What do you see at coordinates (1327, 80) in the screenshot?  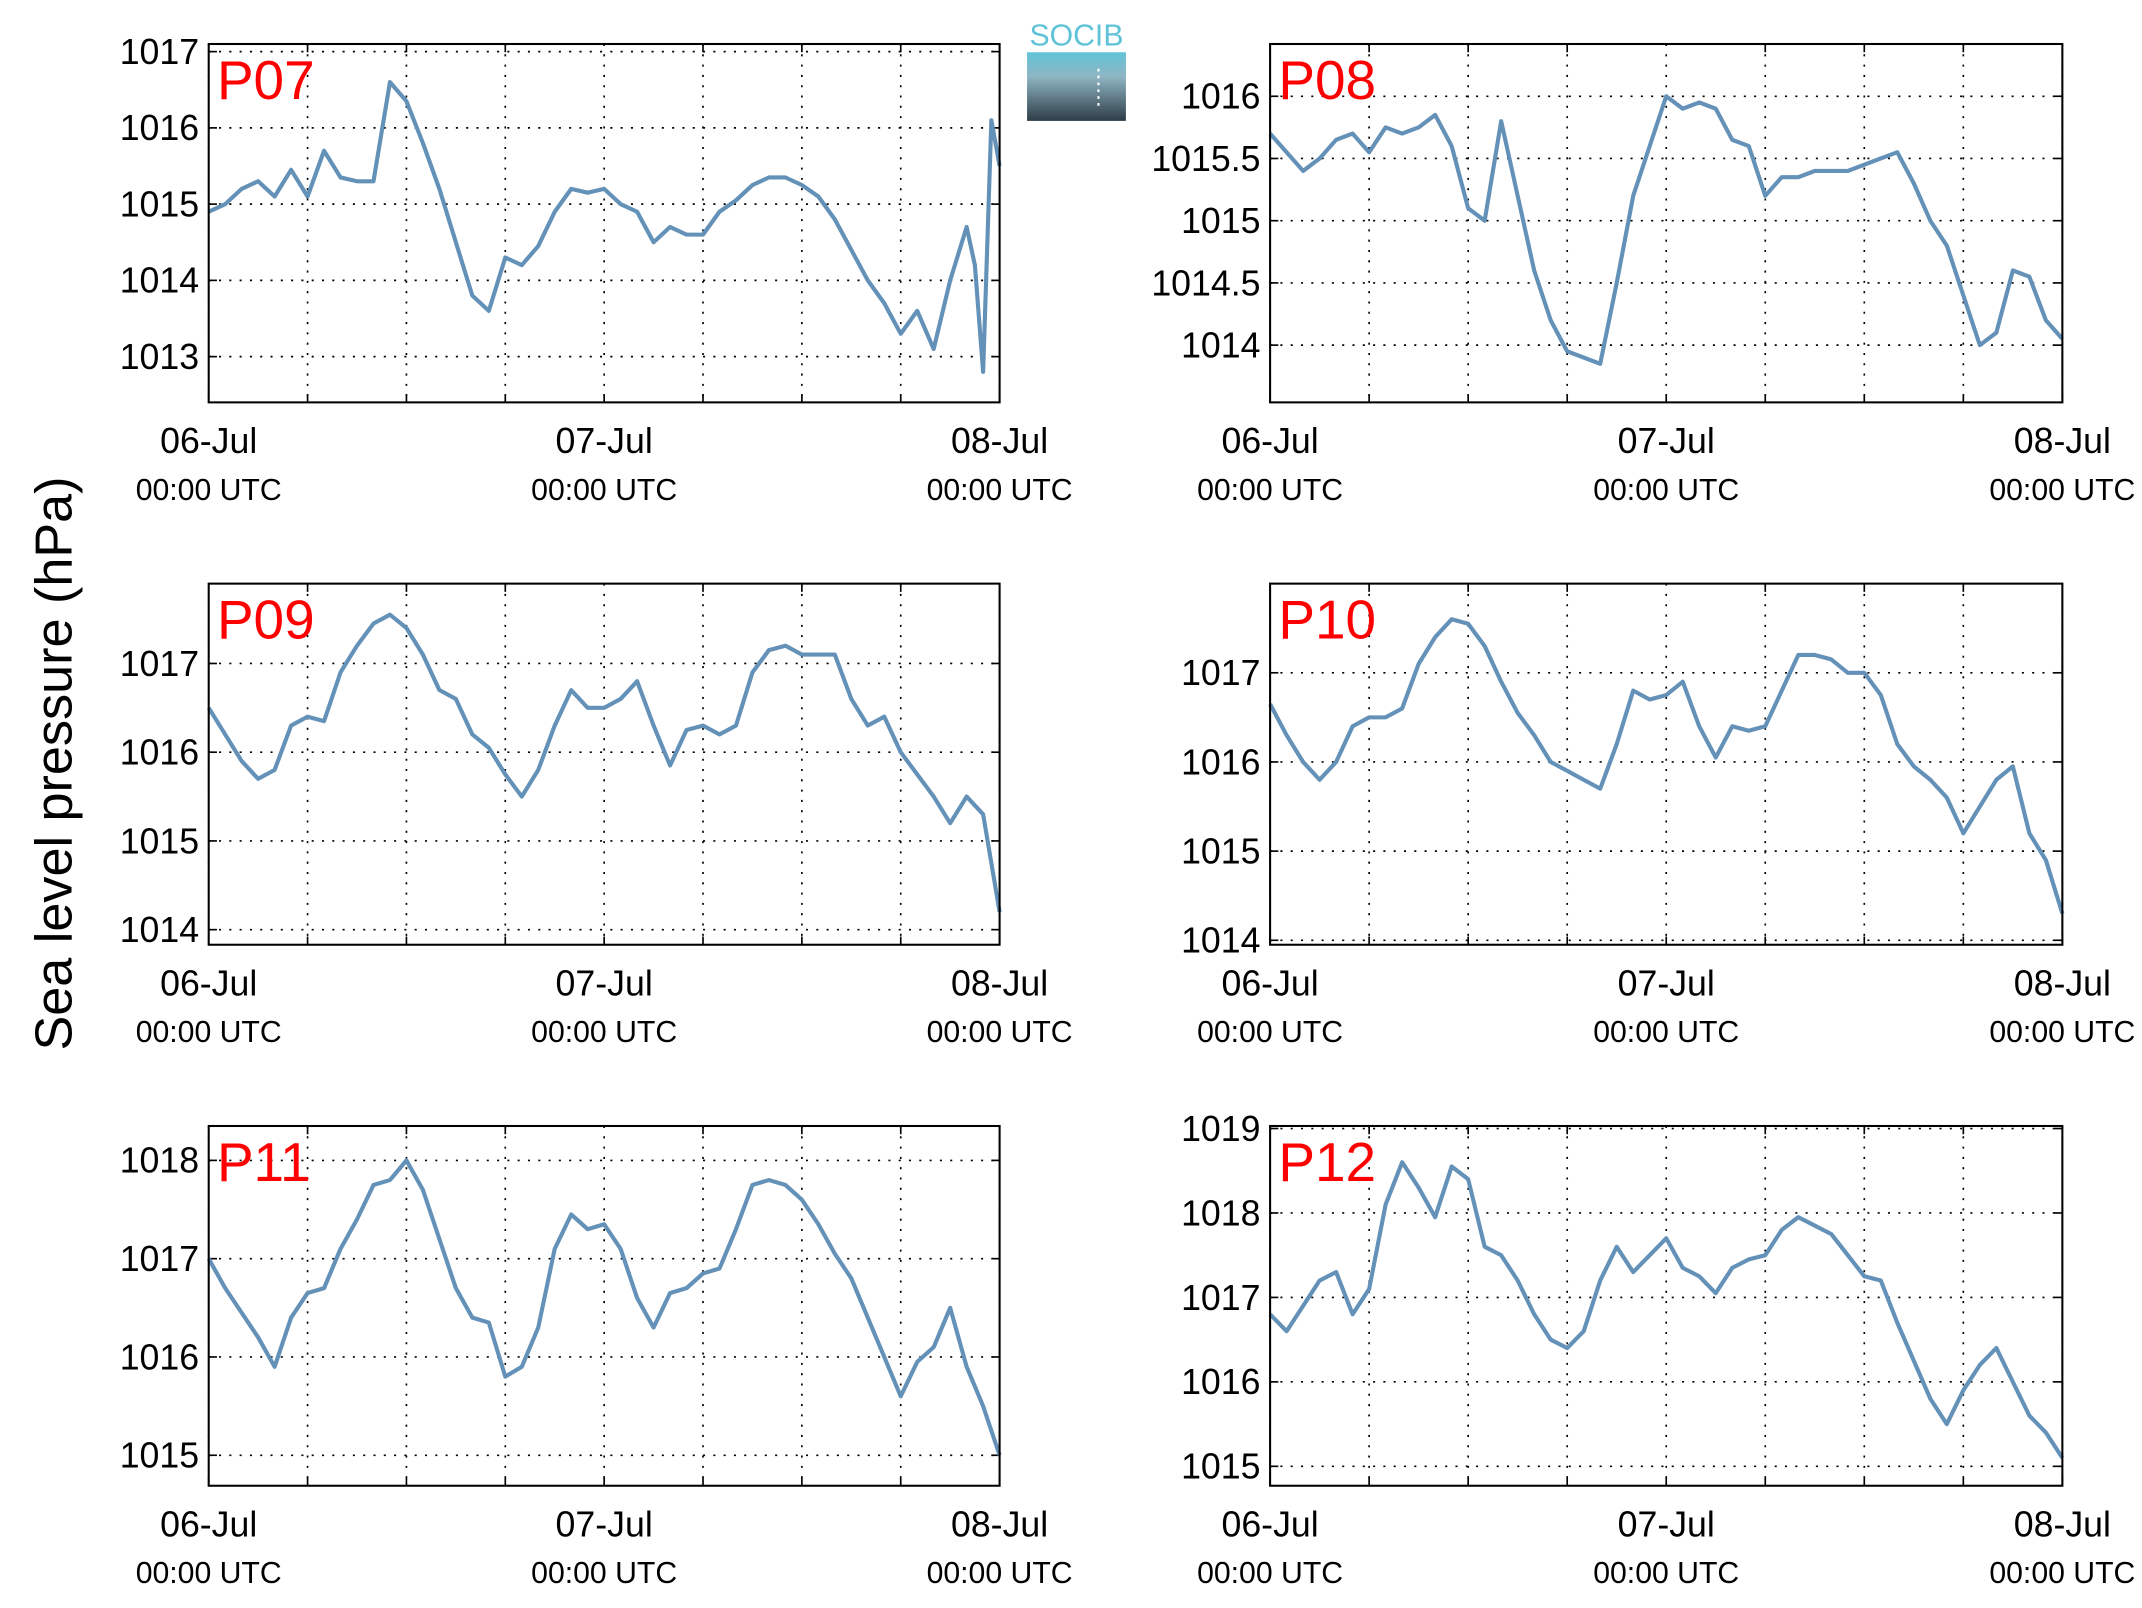 I see `subplot-title: P08` at bounding box center [1327, 80].